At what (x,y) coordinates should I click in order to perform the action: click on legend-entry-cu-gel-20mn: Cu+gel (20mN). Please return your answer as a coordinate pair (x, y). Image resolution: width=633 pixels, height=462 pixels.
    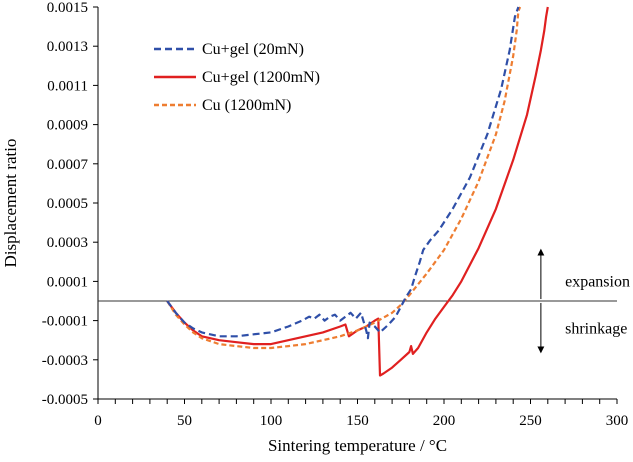
    Looking at the image, I should click on (229, 49).